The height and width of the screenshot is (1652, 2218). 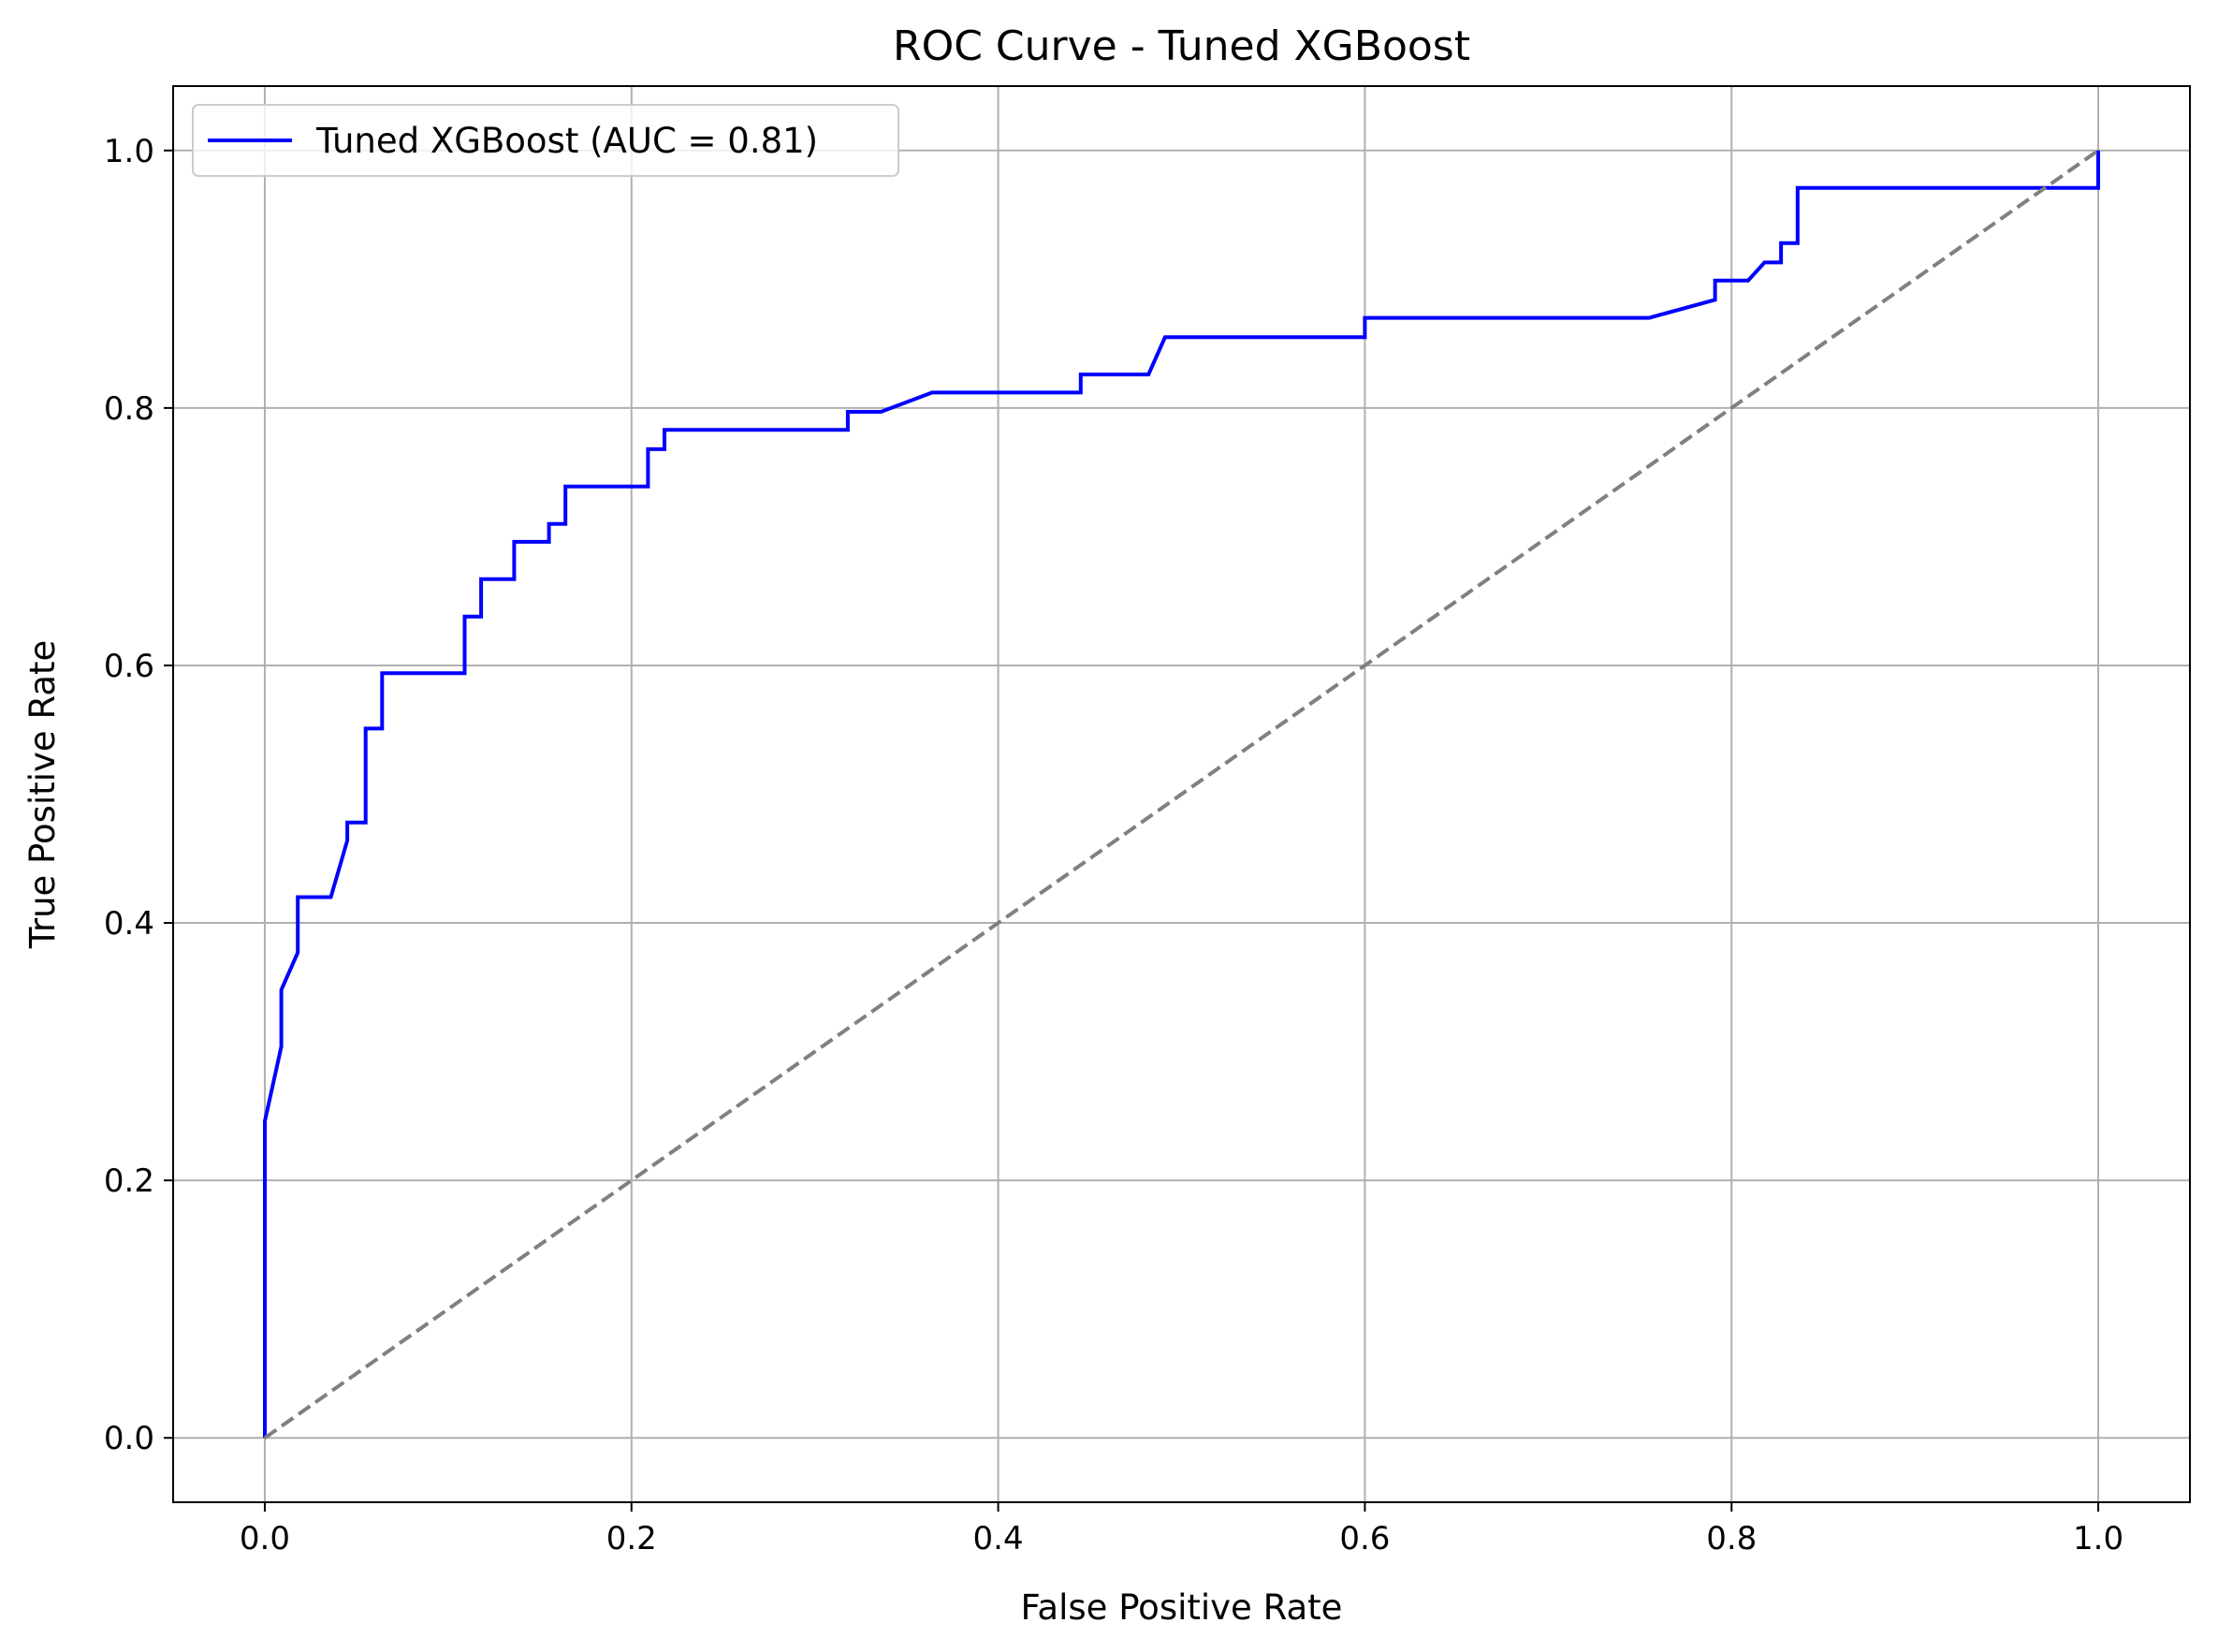 I want to click on x-tick-label: 0.4, so click(x=999, y=1539).